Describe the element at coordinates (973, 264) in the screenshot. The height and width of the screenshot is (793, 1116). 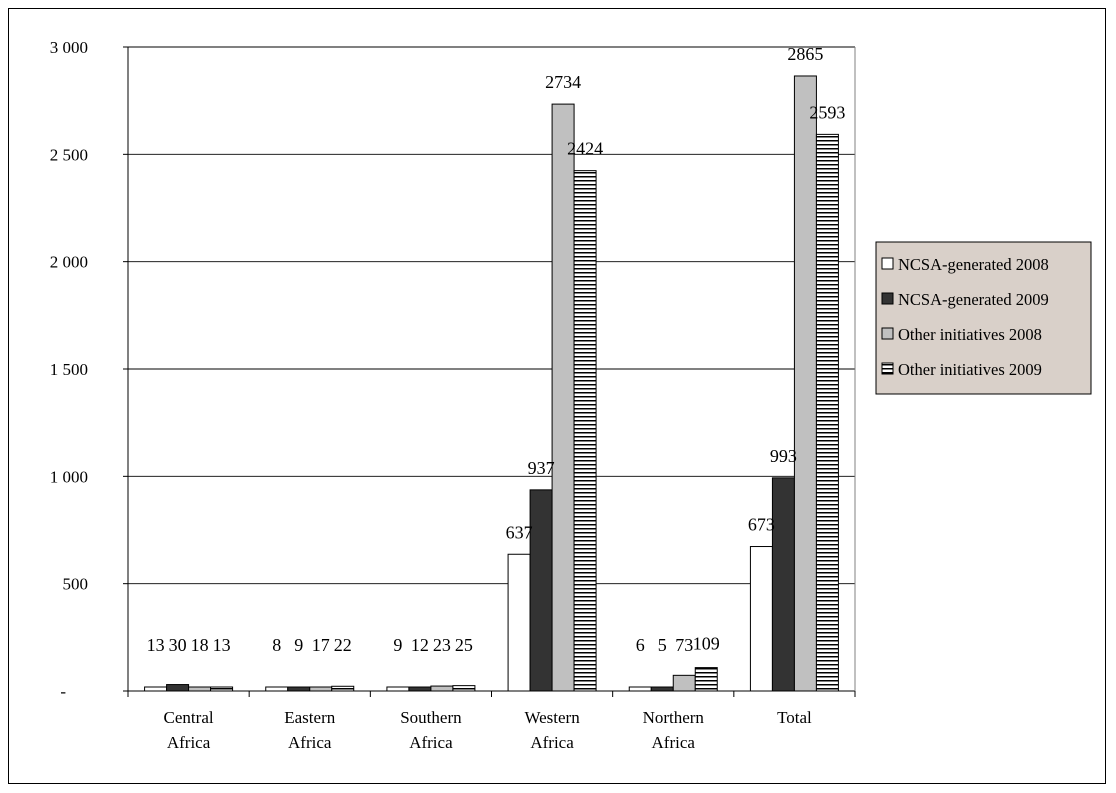
I see `legend-label: NCSA-generated 2008` at that location.